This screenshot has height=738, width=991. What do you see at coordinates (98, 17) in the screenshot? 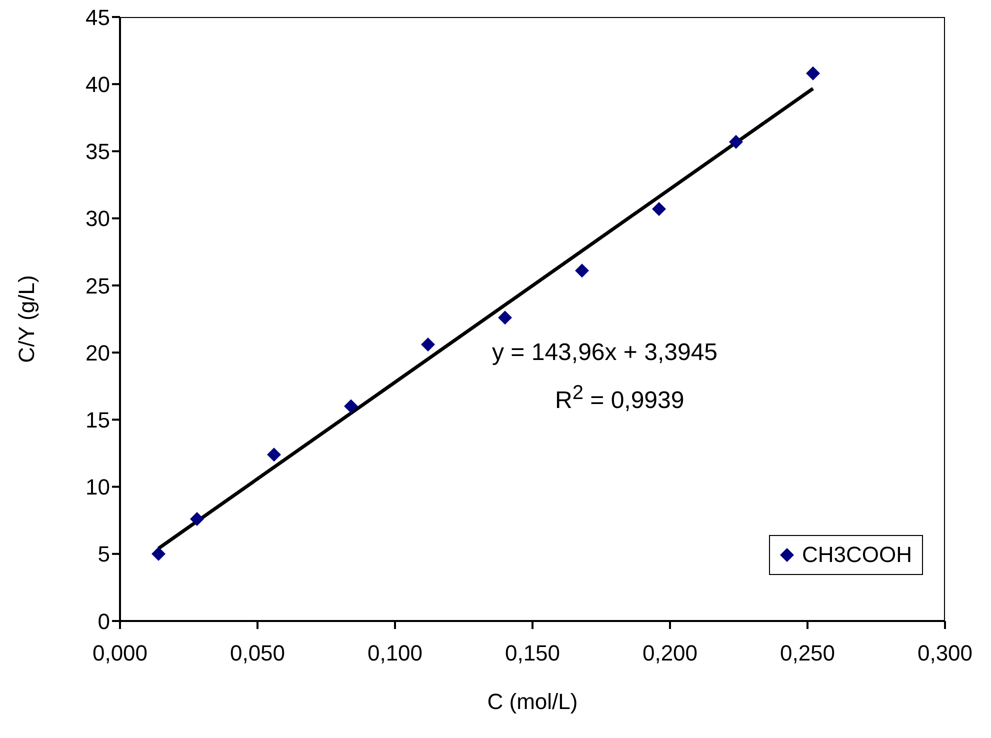
I see `y-tick-label: 45` at bounding box center [98, 17].